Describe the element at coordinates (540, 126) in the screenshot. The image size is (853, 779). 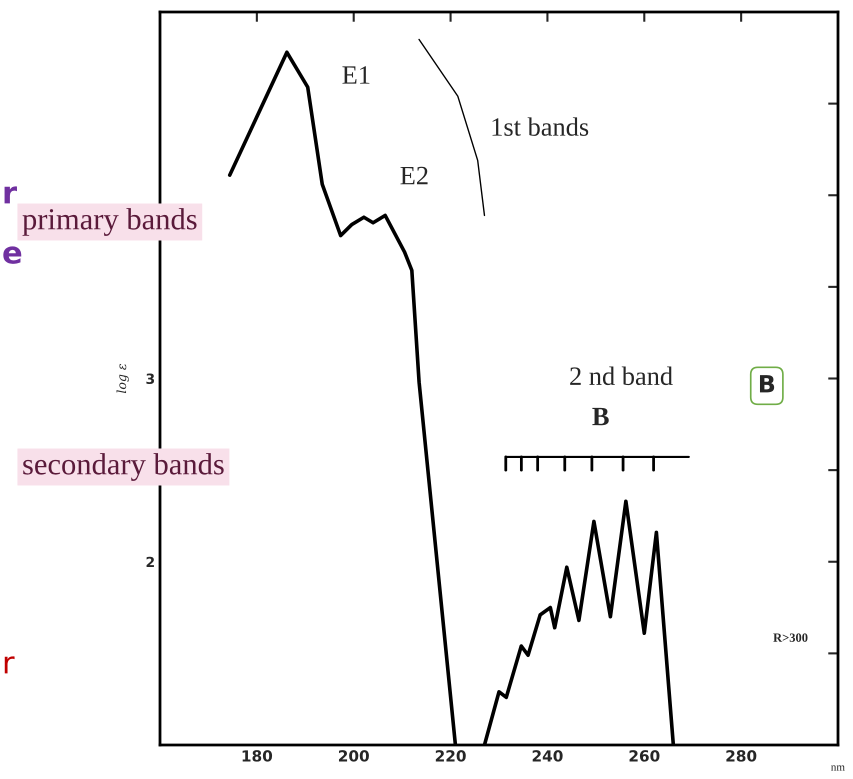
I see `annotation: 1st bands` at that location.